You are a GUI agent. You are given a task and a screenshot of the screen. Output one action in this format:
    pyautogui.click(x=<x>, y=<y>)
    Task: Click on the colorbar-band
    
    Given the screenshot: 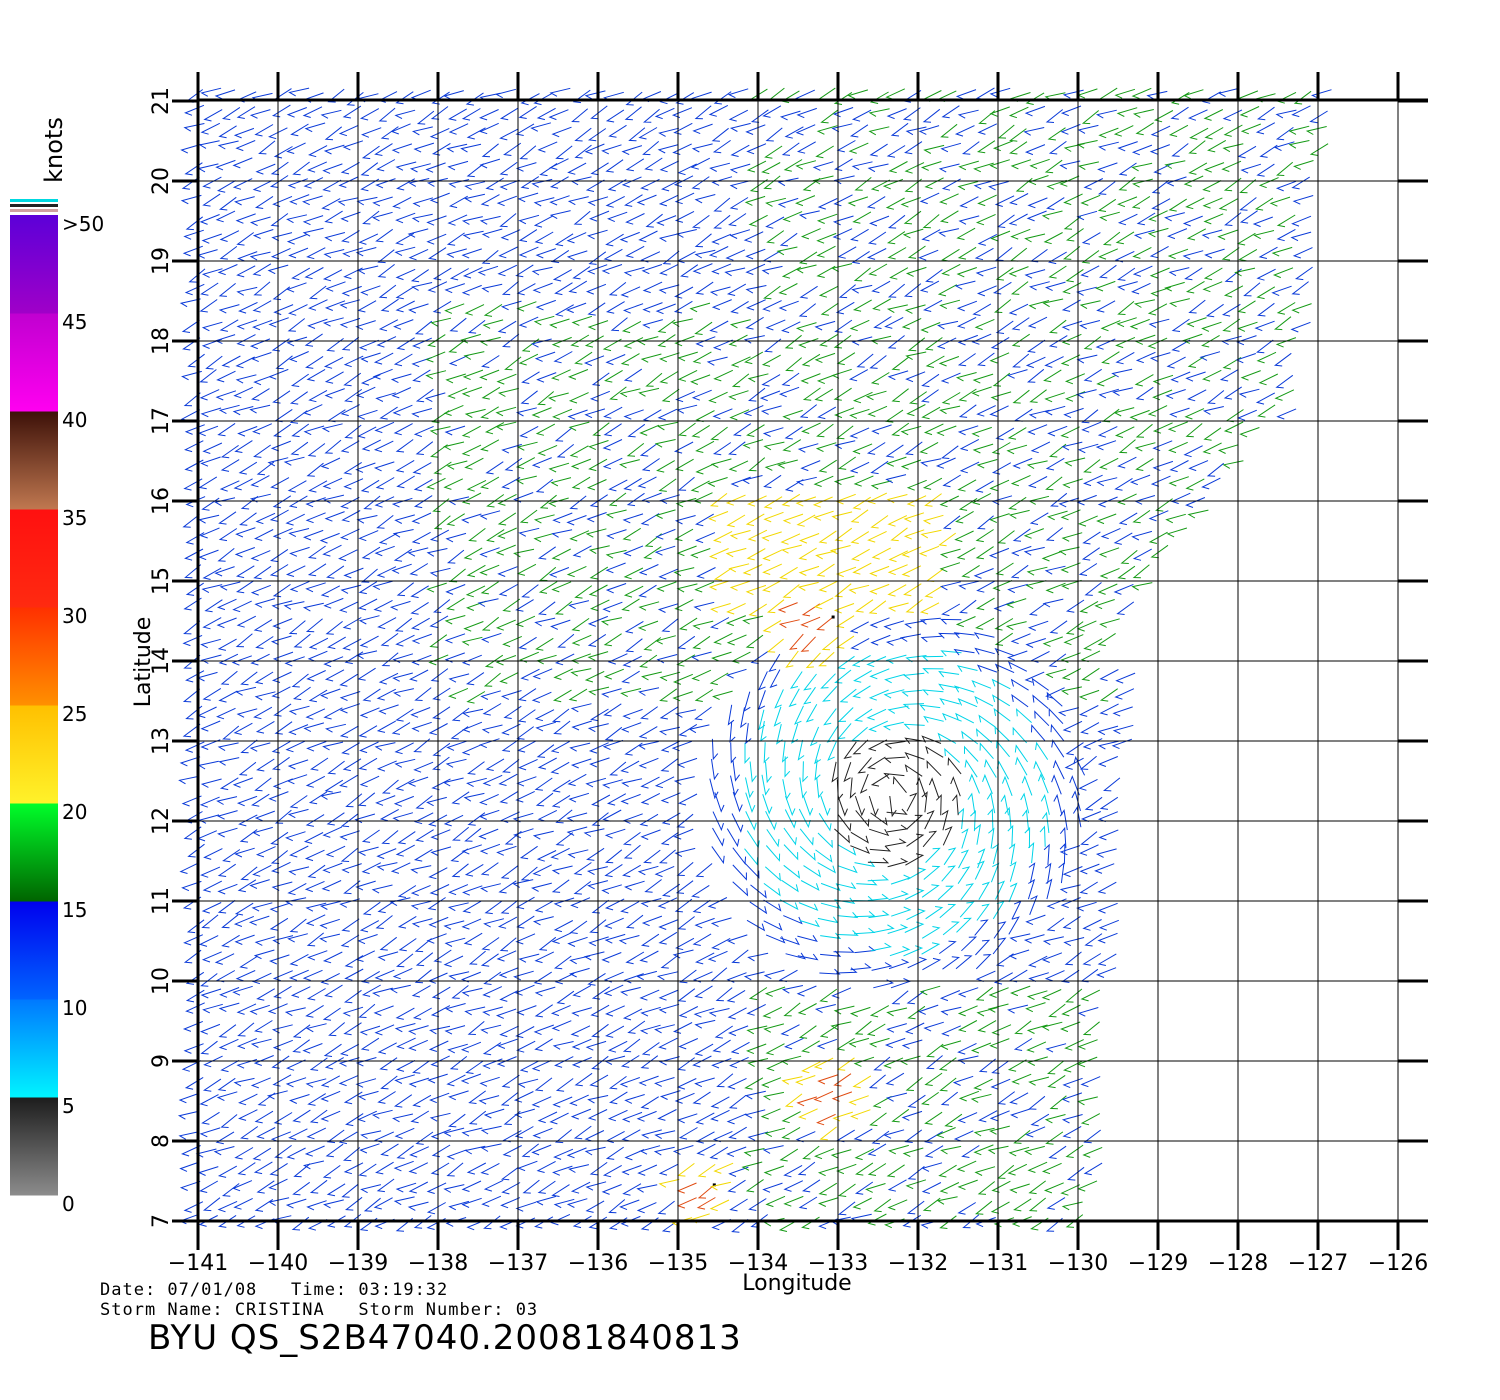 What is the action you would take?
    pyautogui.click(x=34, y=754)
    